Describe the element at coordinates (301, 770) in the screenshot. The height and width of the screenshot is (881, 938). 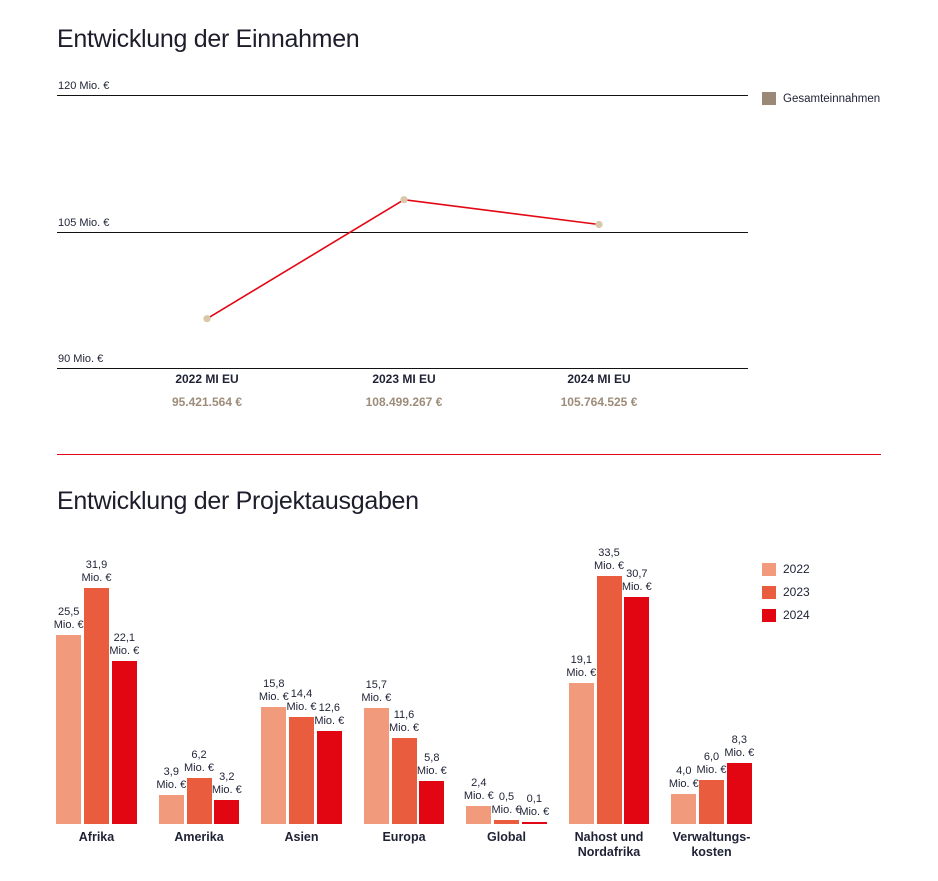
I see `bar-2023-asien` at that location.